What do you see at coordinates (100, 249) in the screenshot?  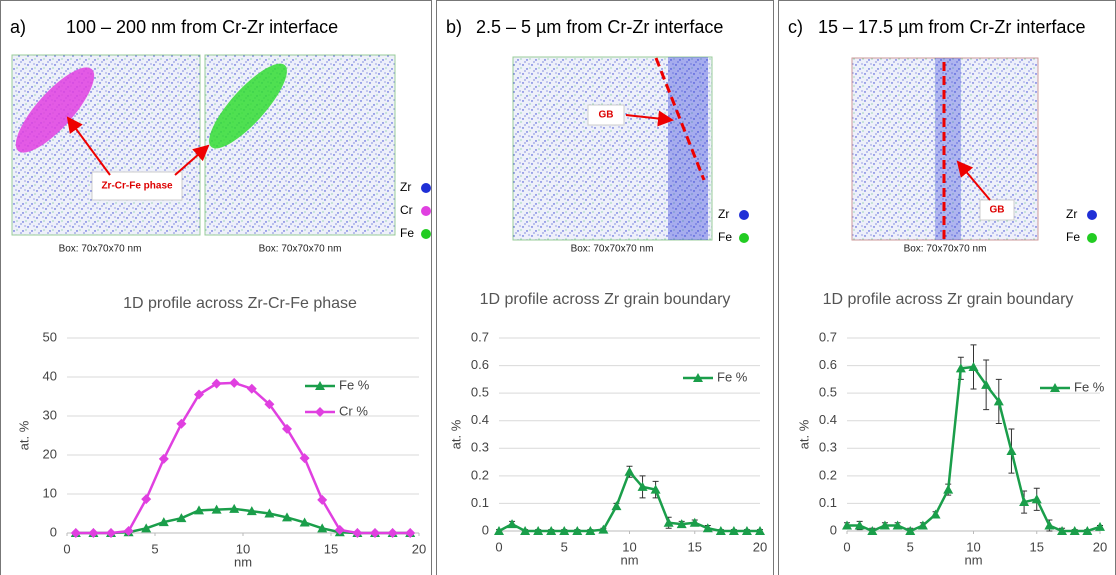 I see `image-caption: Box: 70x70x70 nm` at bounding box center [100, 249].